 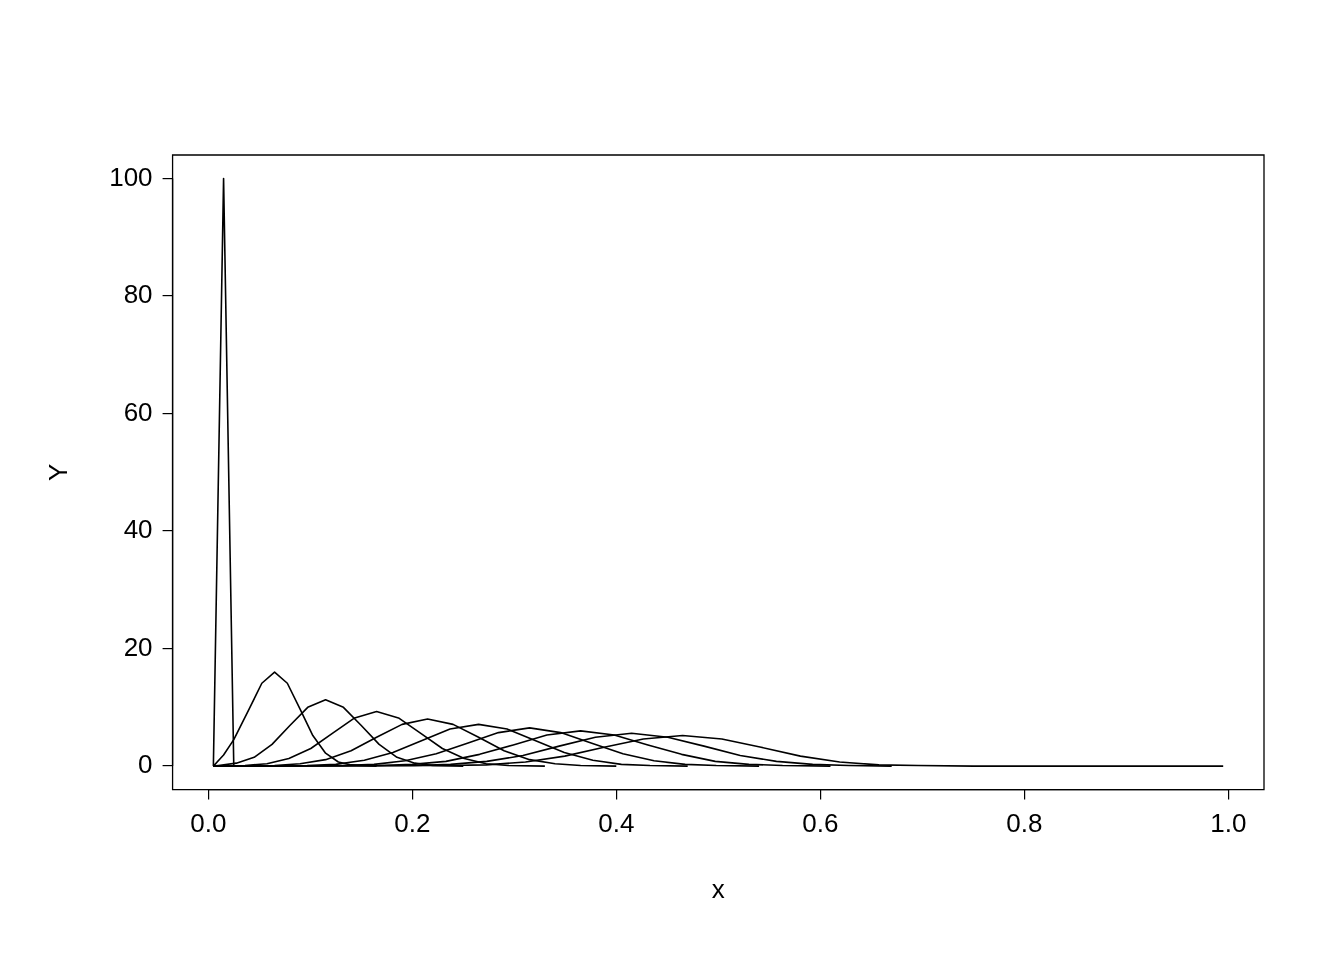 I want to click on x-tick-label: 0.2, so click(x=412, y=823).